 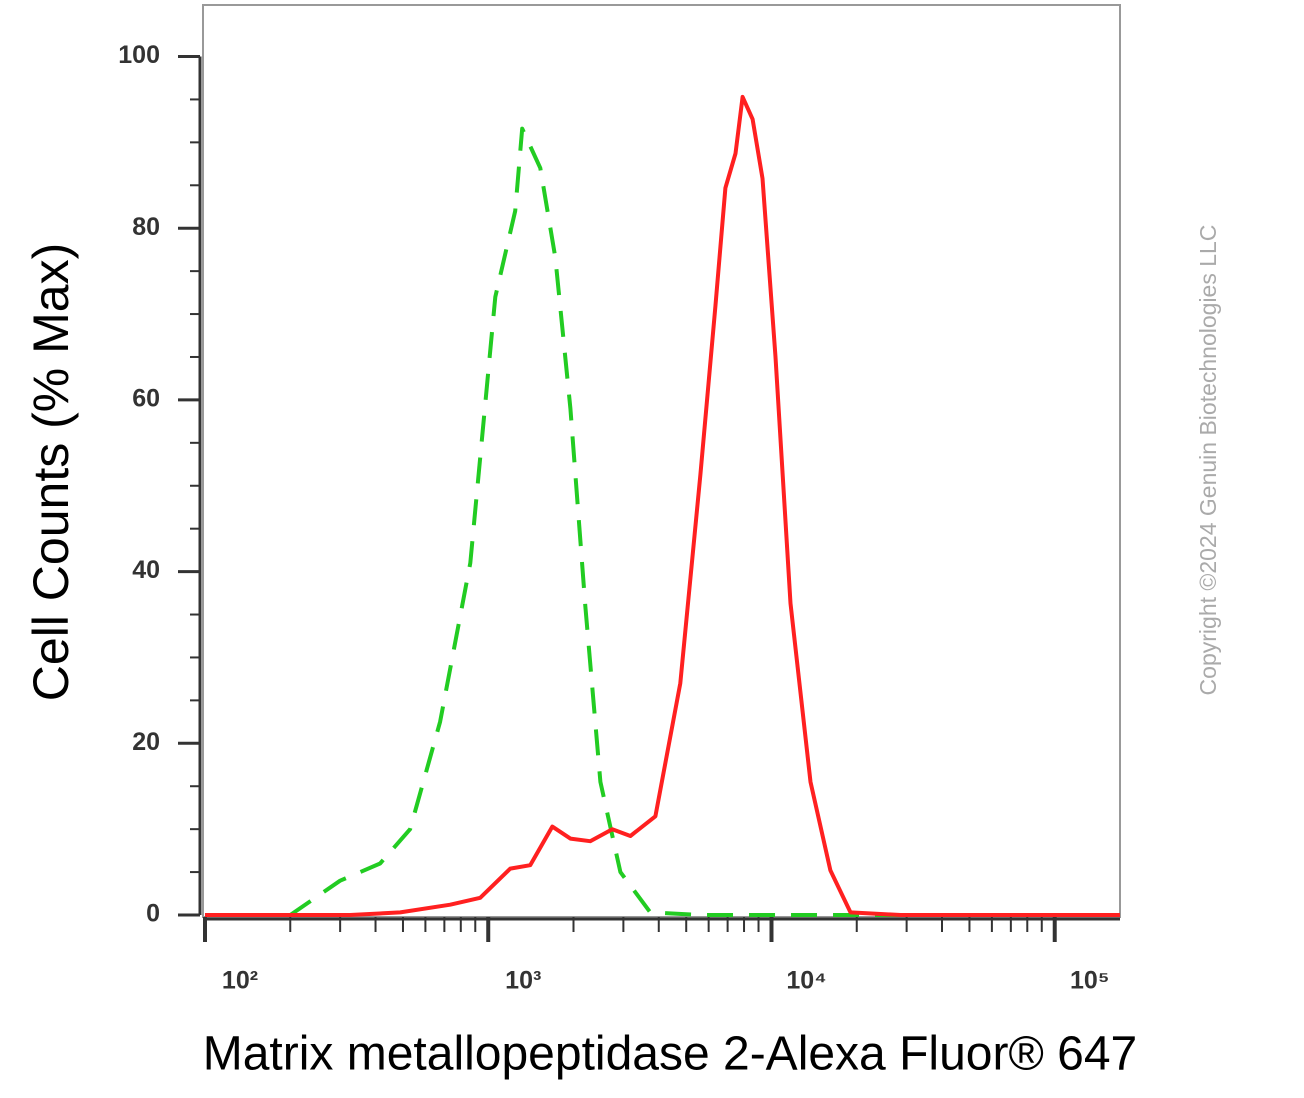 What do you see at coordinates (1090, 981) in the screenshot?
I see `x-tick-label: 10⁵` at bounding box center [1090, 981].